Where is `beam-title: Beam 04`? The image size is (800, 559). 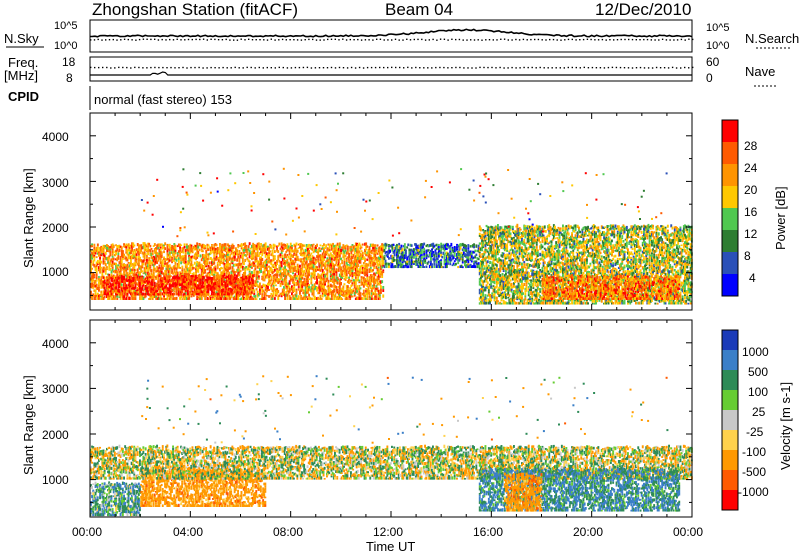 beam-title: Beam 04 is located at coordinates (419, 9).